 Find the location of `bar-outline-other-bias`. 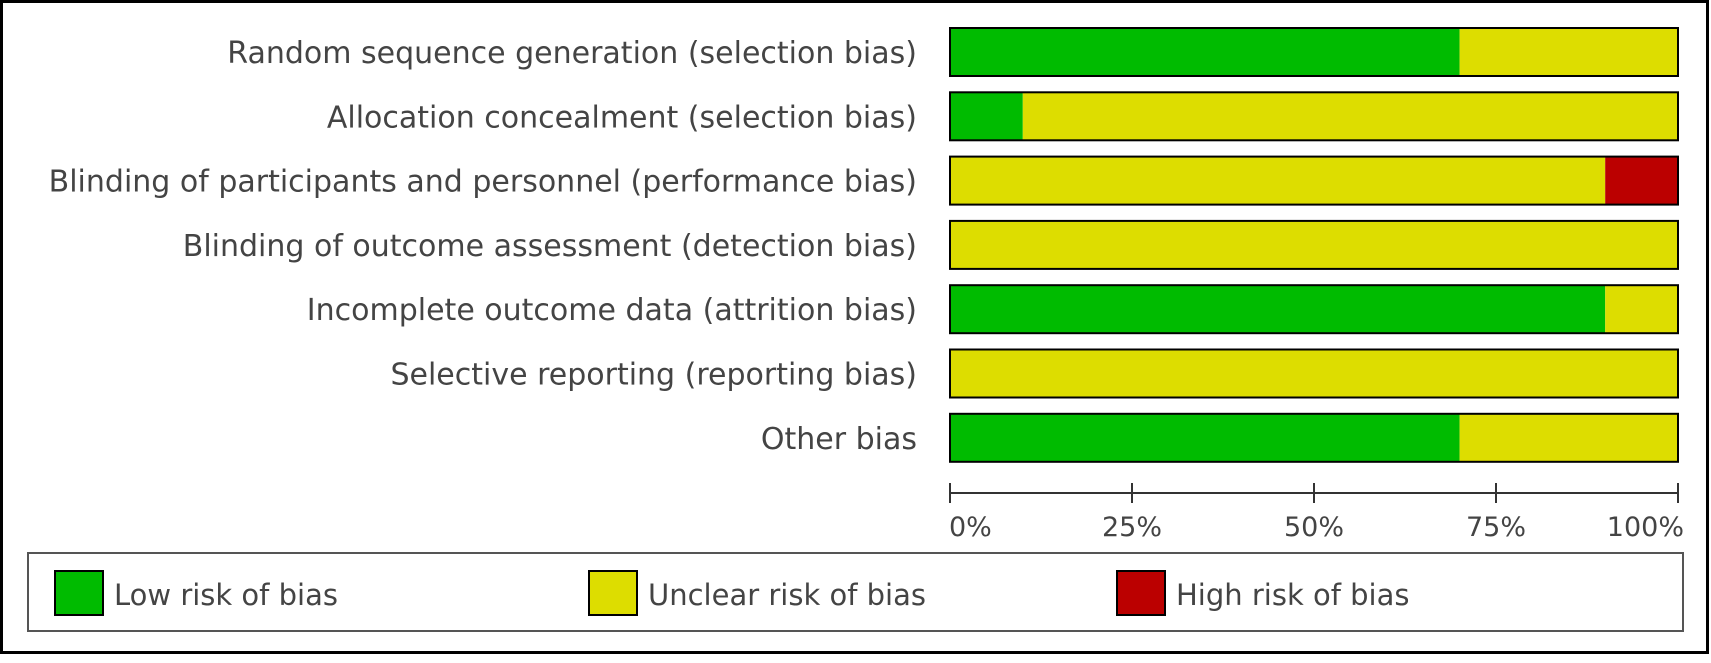

bar-outline-other-bias is located at coordinates (1314, 437).